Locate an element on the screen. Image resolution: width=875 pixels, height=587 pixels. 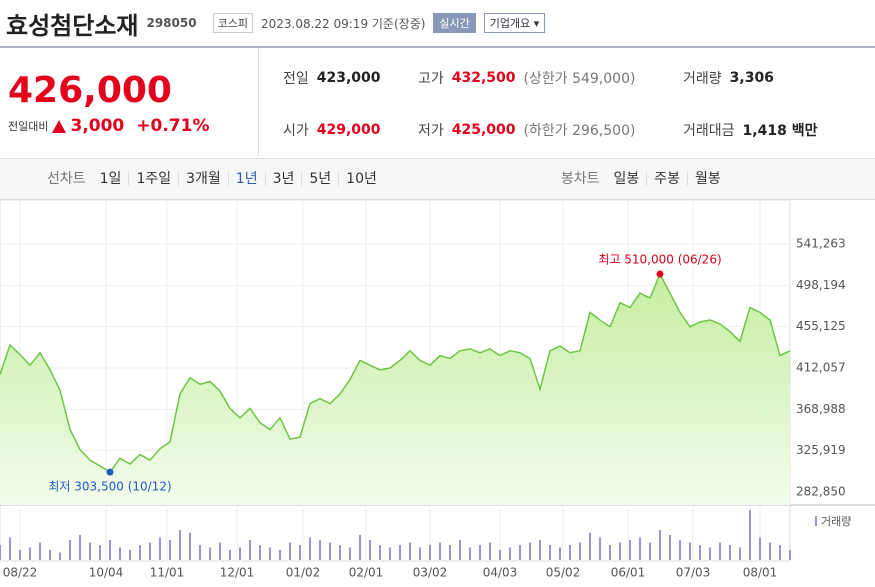
tab: 3개월 is located at coordinates (203, 179).